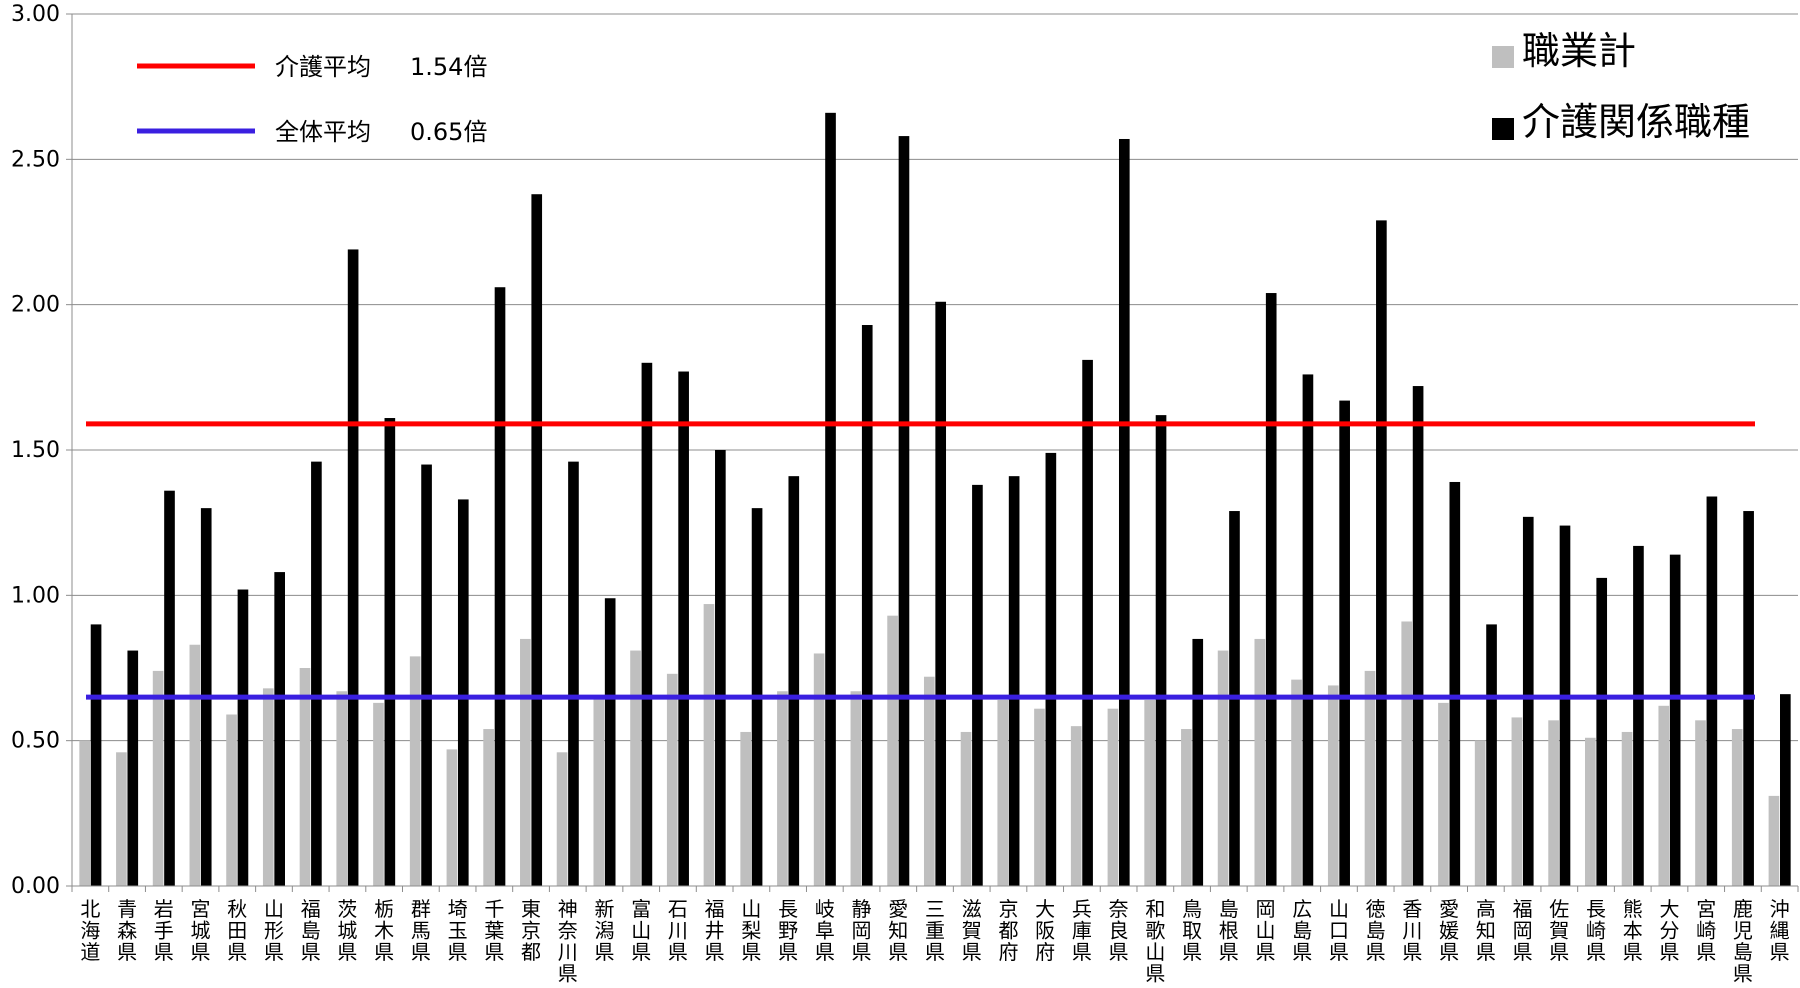 Image resolution: width=1800 pixels, height=988 pixels. What do you see at coordinates (35, 159) in the screenshot?
I see `y-tick-label: 2.50` at bounding box center [35, 159].